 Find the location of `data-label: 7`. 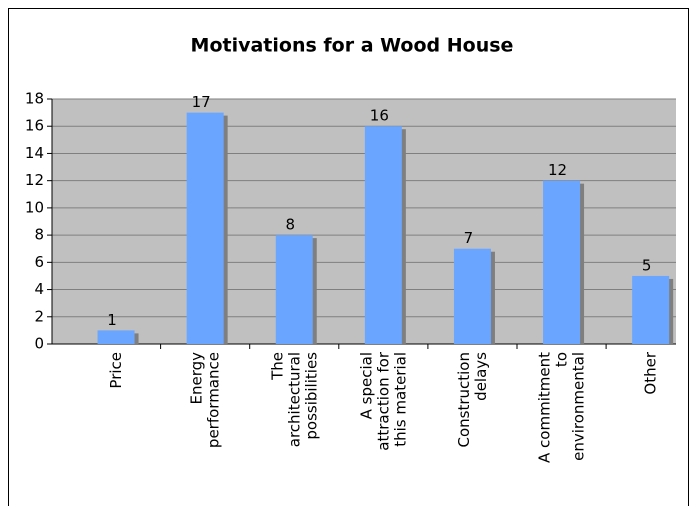

data-label: 7 is located at coordinates (469, 238).